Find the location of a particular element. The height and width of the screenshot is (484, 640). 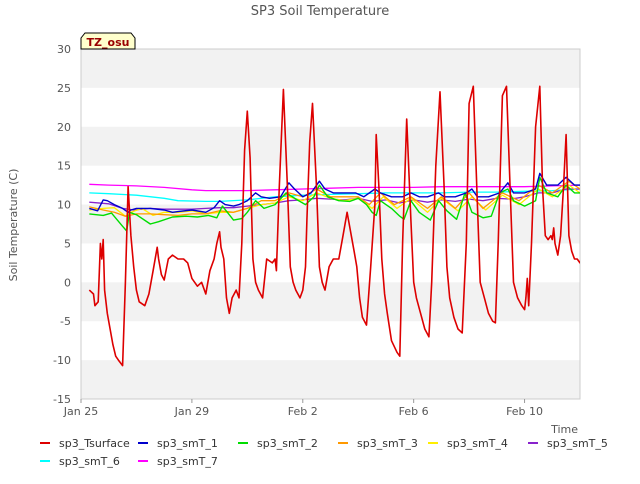

legend-item: sp3_smT_2 is located at coordinates (278, 443).